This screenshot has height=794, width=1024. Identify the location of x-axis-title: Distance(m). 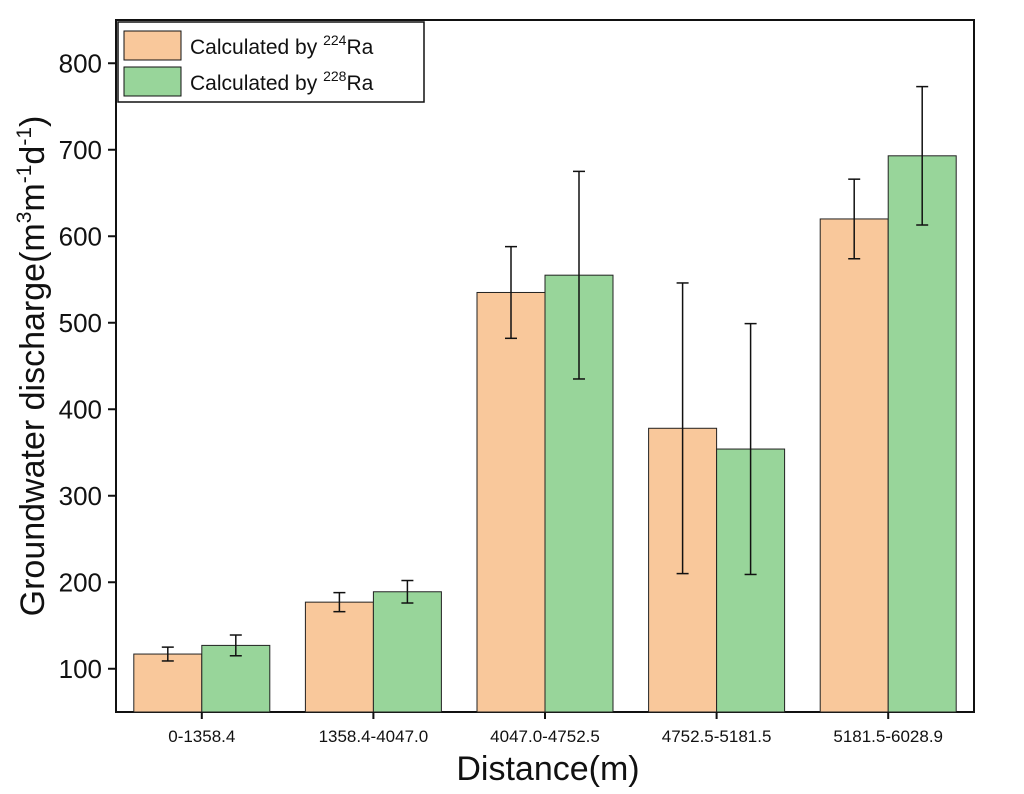
(547, 769).